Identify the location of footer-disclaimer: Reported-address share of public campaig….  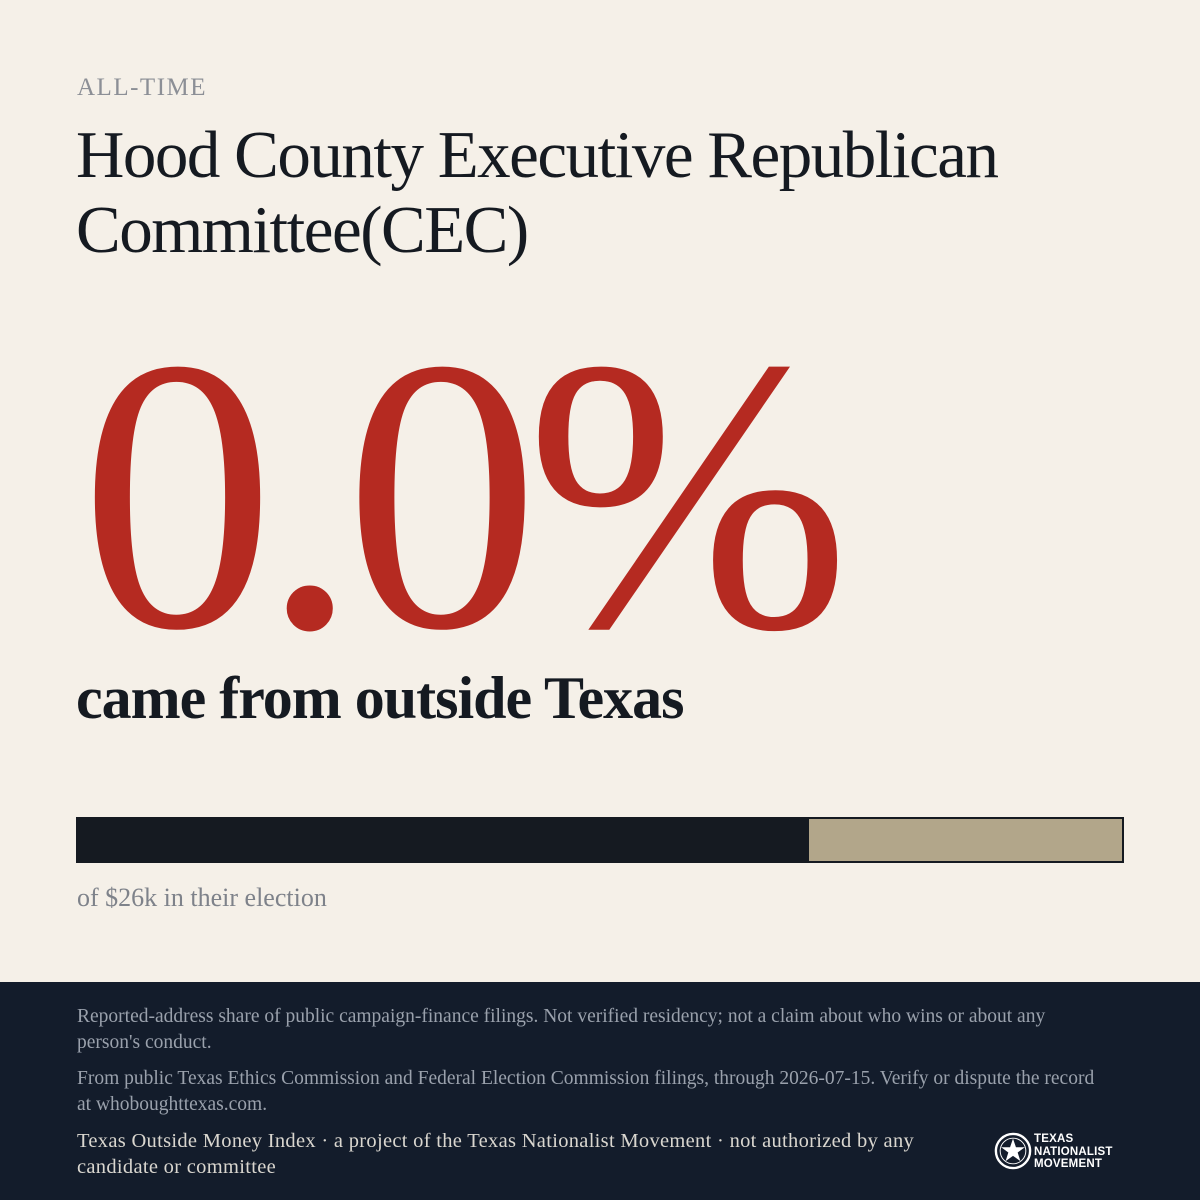
(561, 1029).